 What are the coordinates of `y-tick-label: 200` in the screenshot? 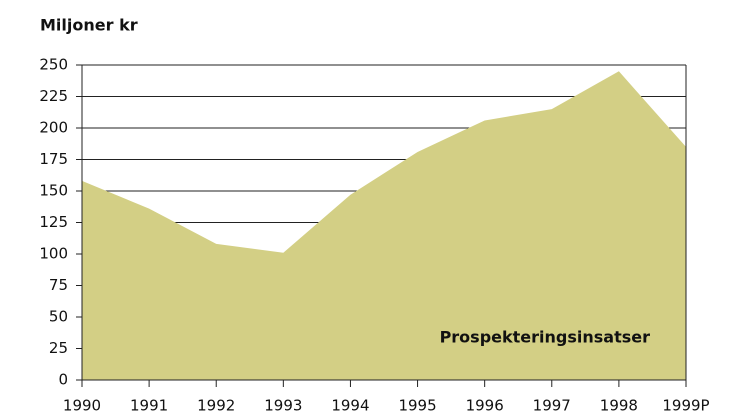 It's located at (53, 128).